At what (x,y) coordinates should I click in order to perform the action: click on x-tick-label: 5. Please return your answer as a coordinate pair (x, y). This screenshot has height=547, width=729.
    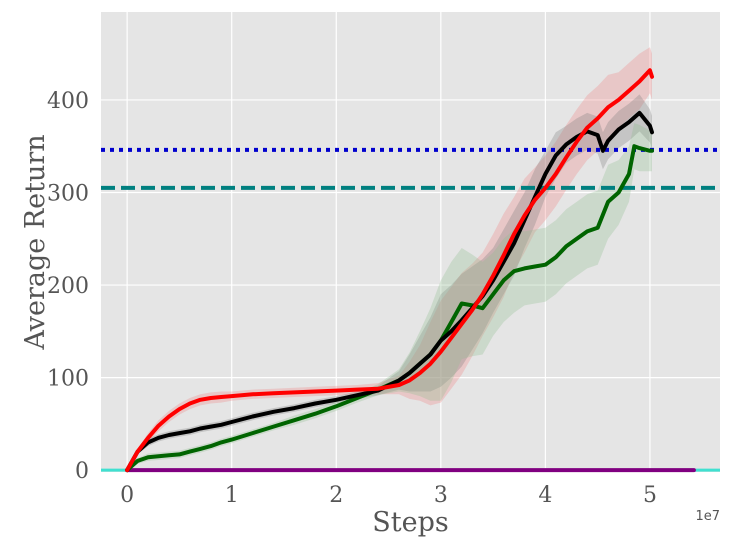
    Looking at the image, I should click on (650, 495).